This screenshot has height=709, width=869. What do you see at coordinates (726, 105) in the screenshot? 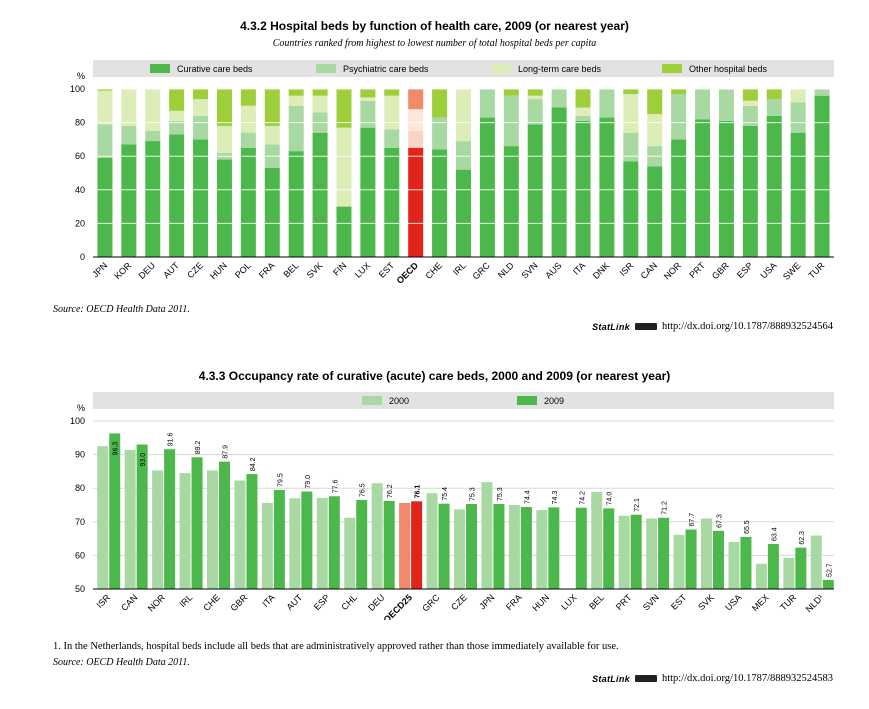
I see `bar-GBR-psychiatric` at bounding box center [726, 105].